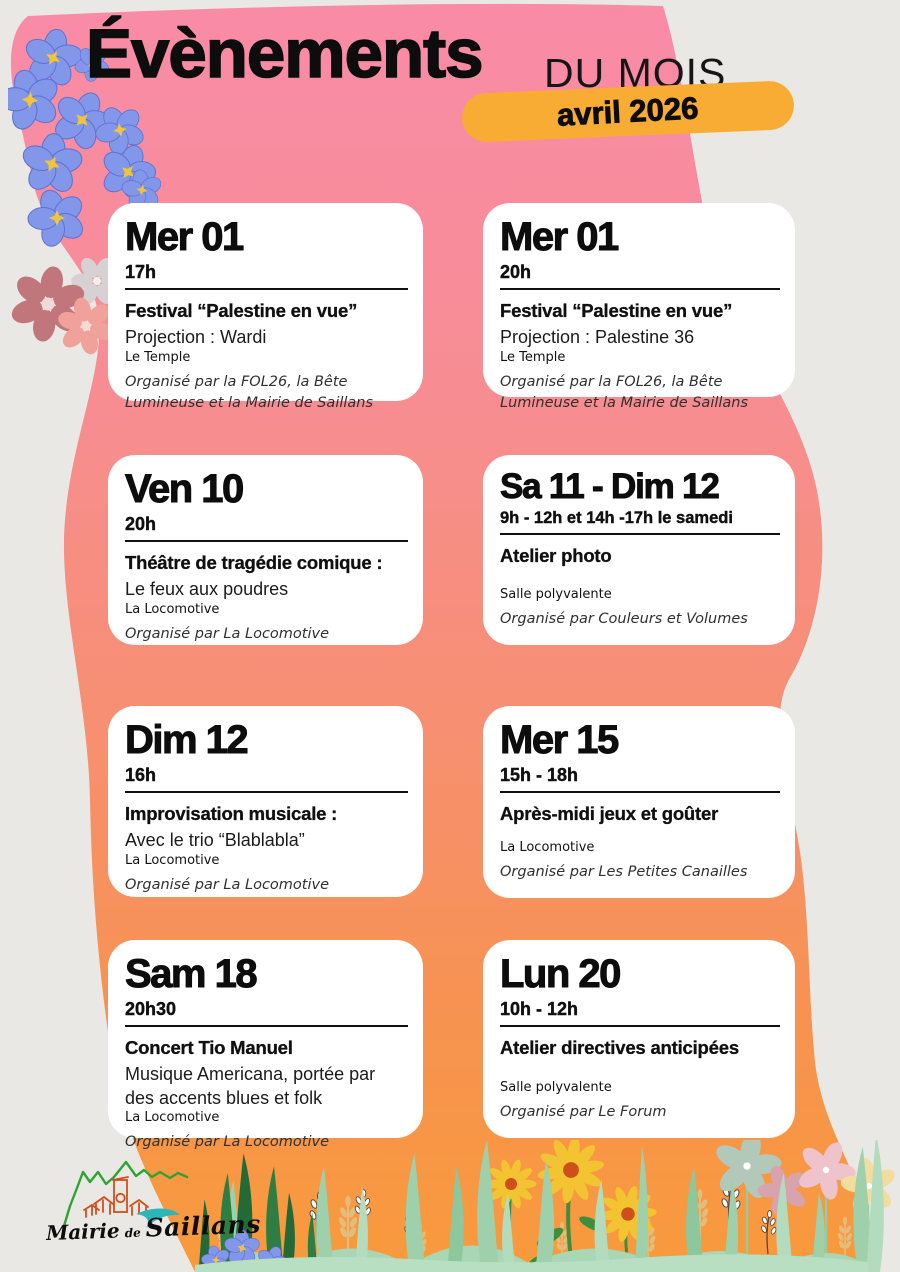 The image size is (900, 1272). Describe the element at coordinates (610, 486) in the screenshot. I see `event-day: Sa 11 - Dim 12` at that location.